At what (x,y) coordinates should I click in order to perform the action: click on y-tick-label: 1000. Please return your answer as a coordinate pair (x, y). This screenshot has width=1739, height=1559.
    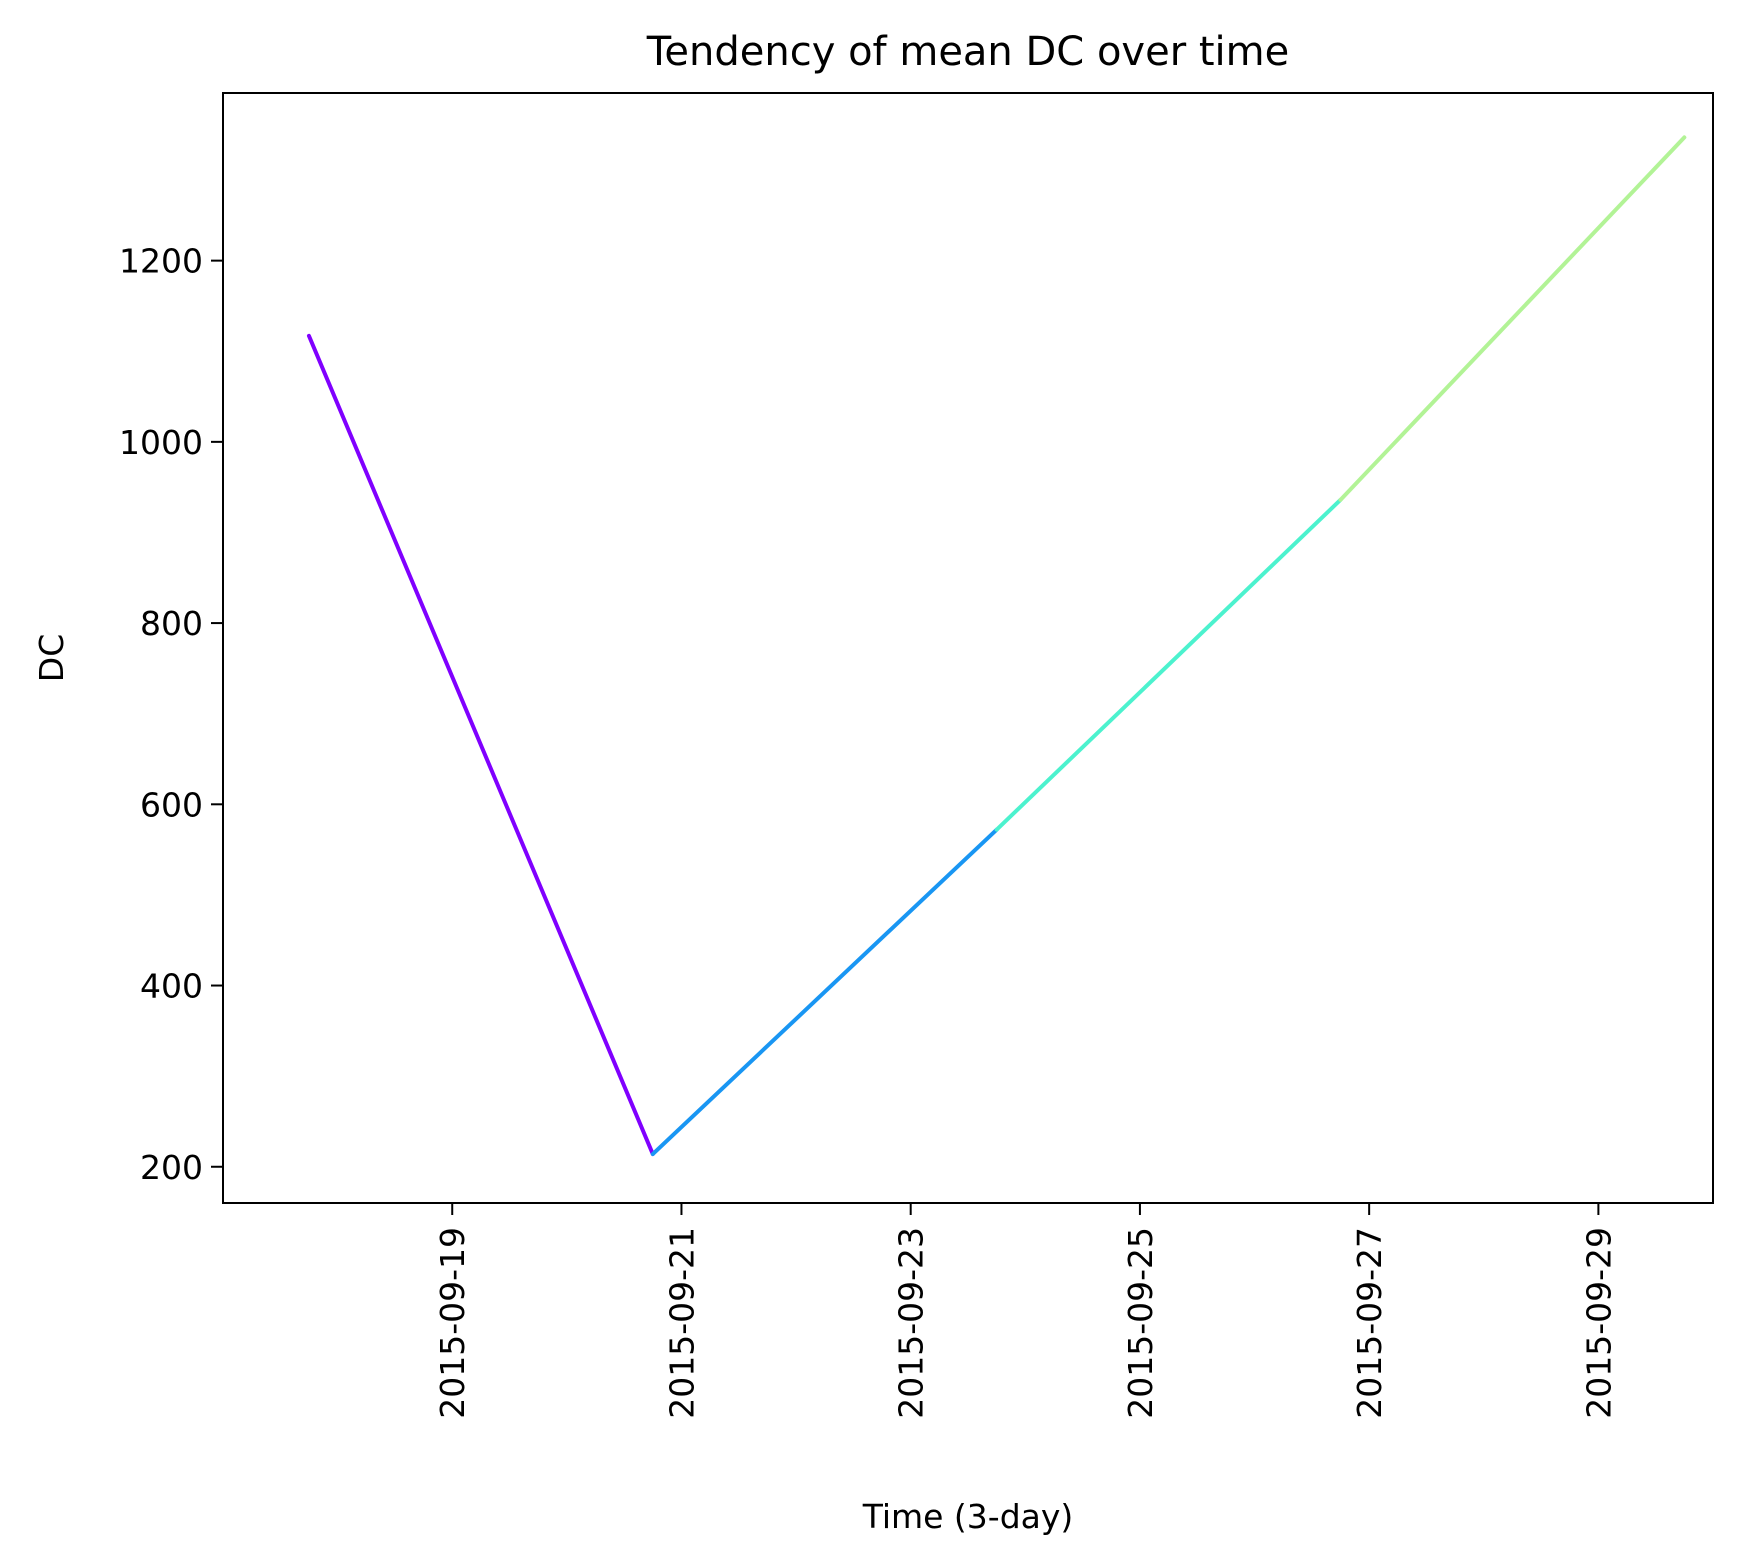
    Looking at the image, I should click on (161, 442).